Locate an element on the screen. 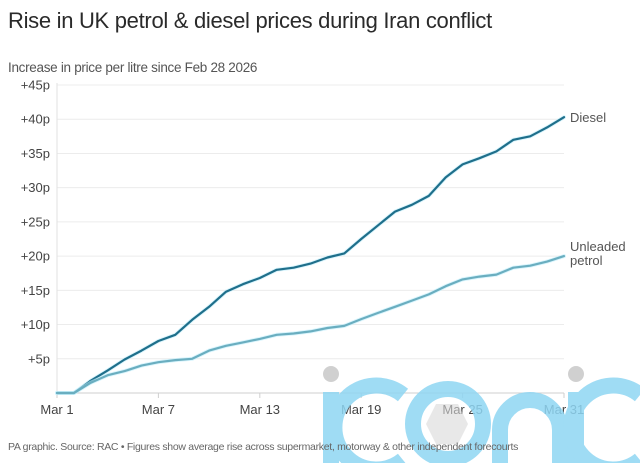 This screenshot has width=640, height=463. y-tick-label: +30p is located at coordinates (35, 187).